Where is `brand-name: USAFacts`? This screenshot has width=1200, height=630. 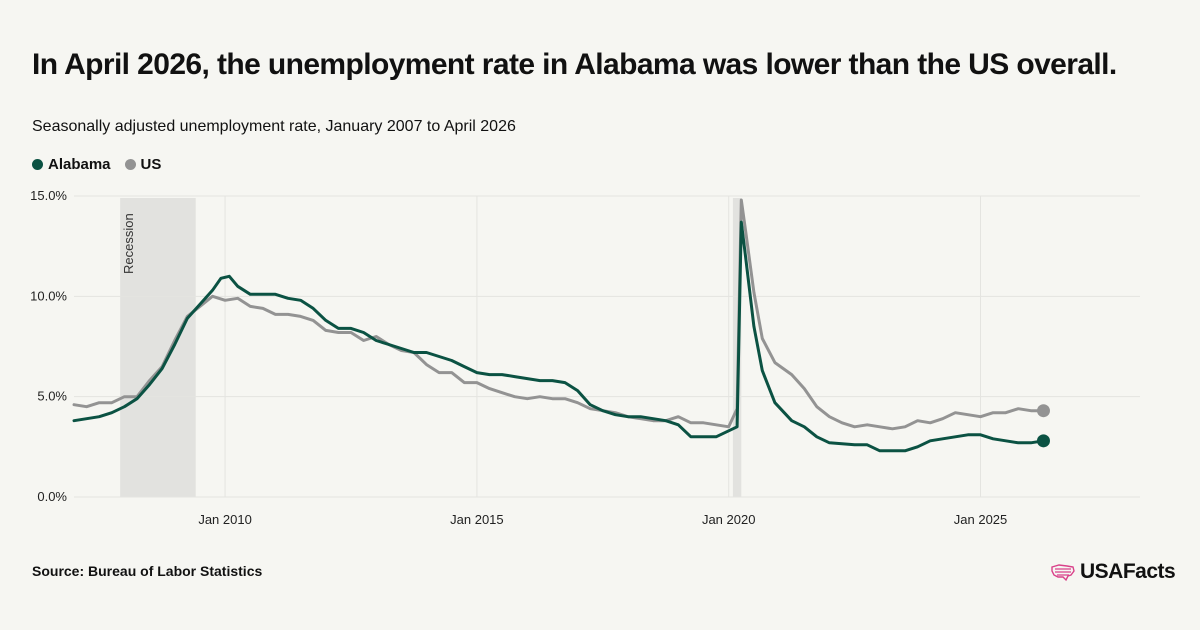
brand-name: USAFacts is located at coordinates (1128, 571).